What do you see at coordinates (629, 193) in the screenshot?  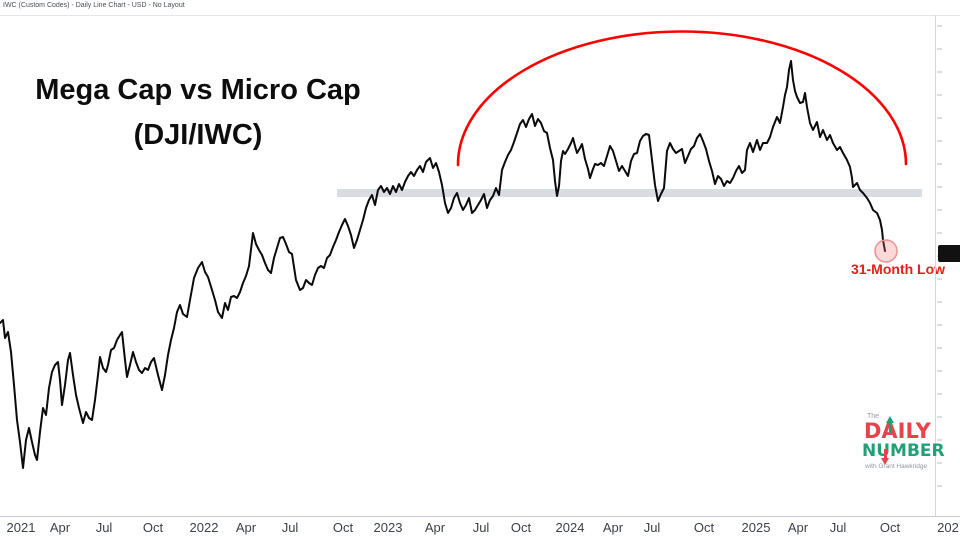 I see `resistance-band` at bounding box center [629, 193].